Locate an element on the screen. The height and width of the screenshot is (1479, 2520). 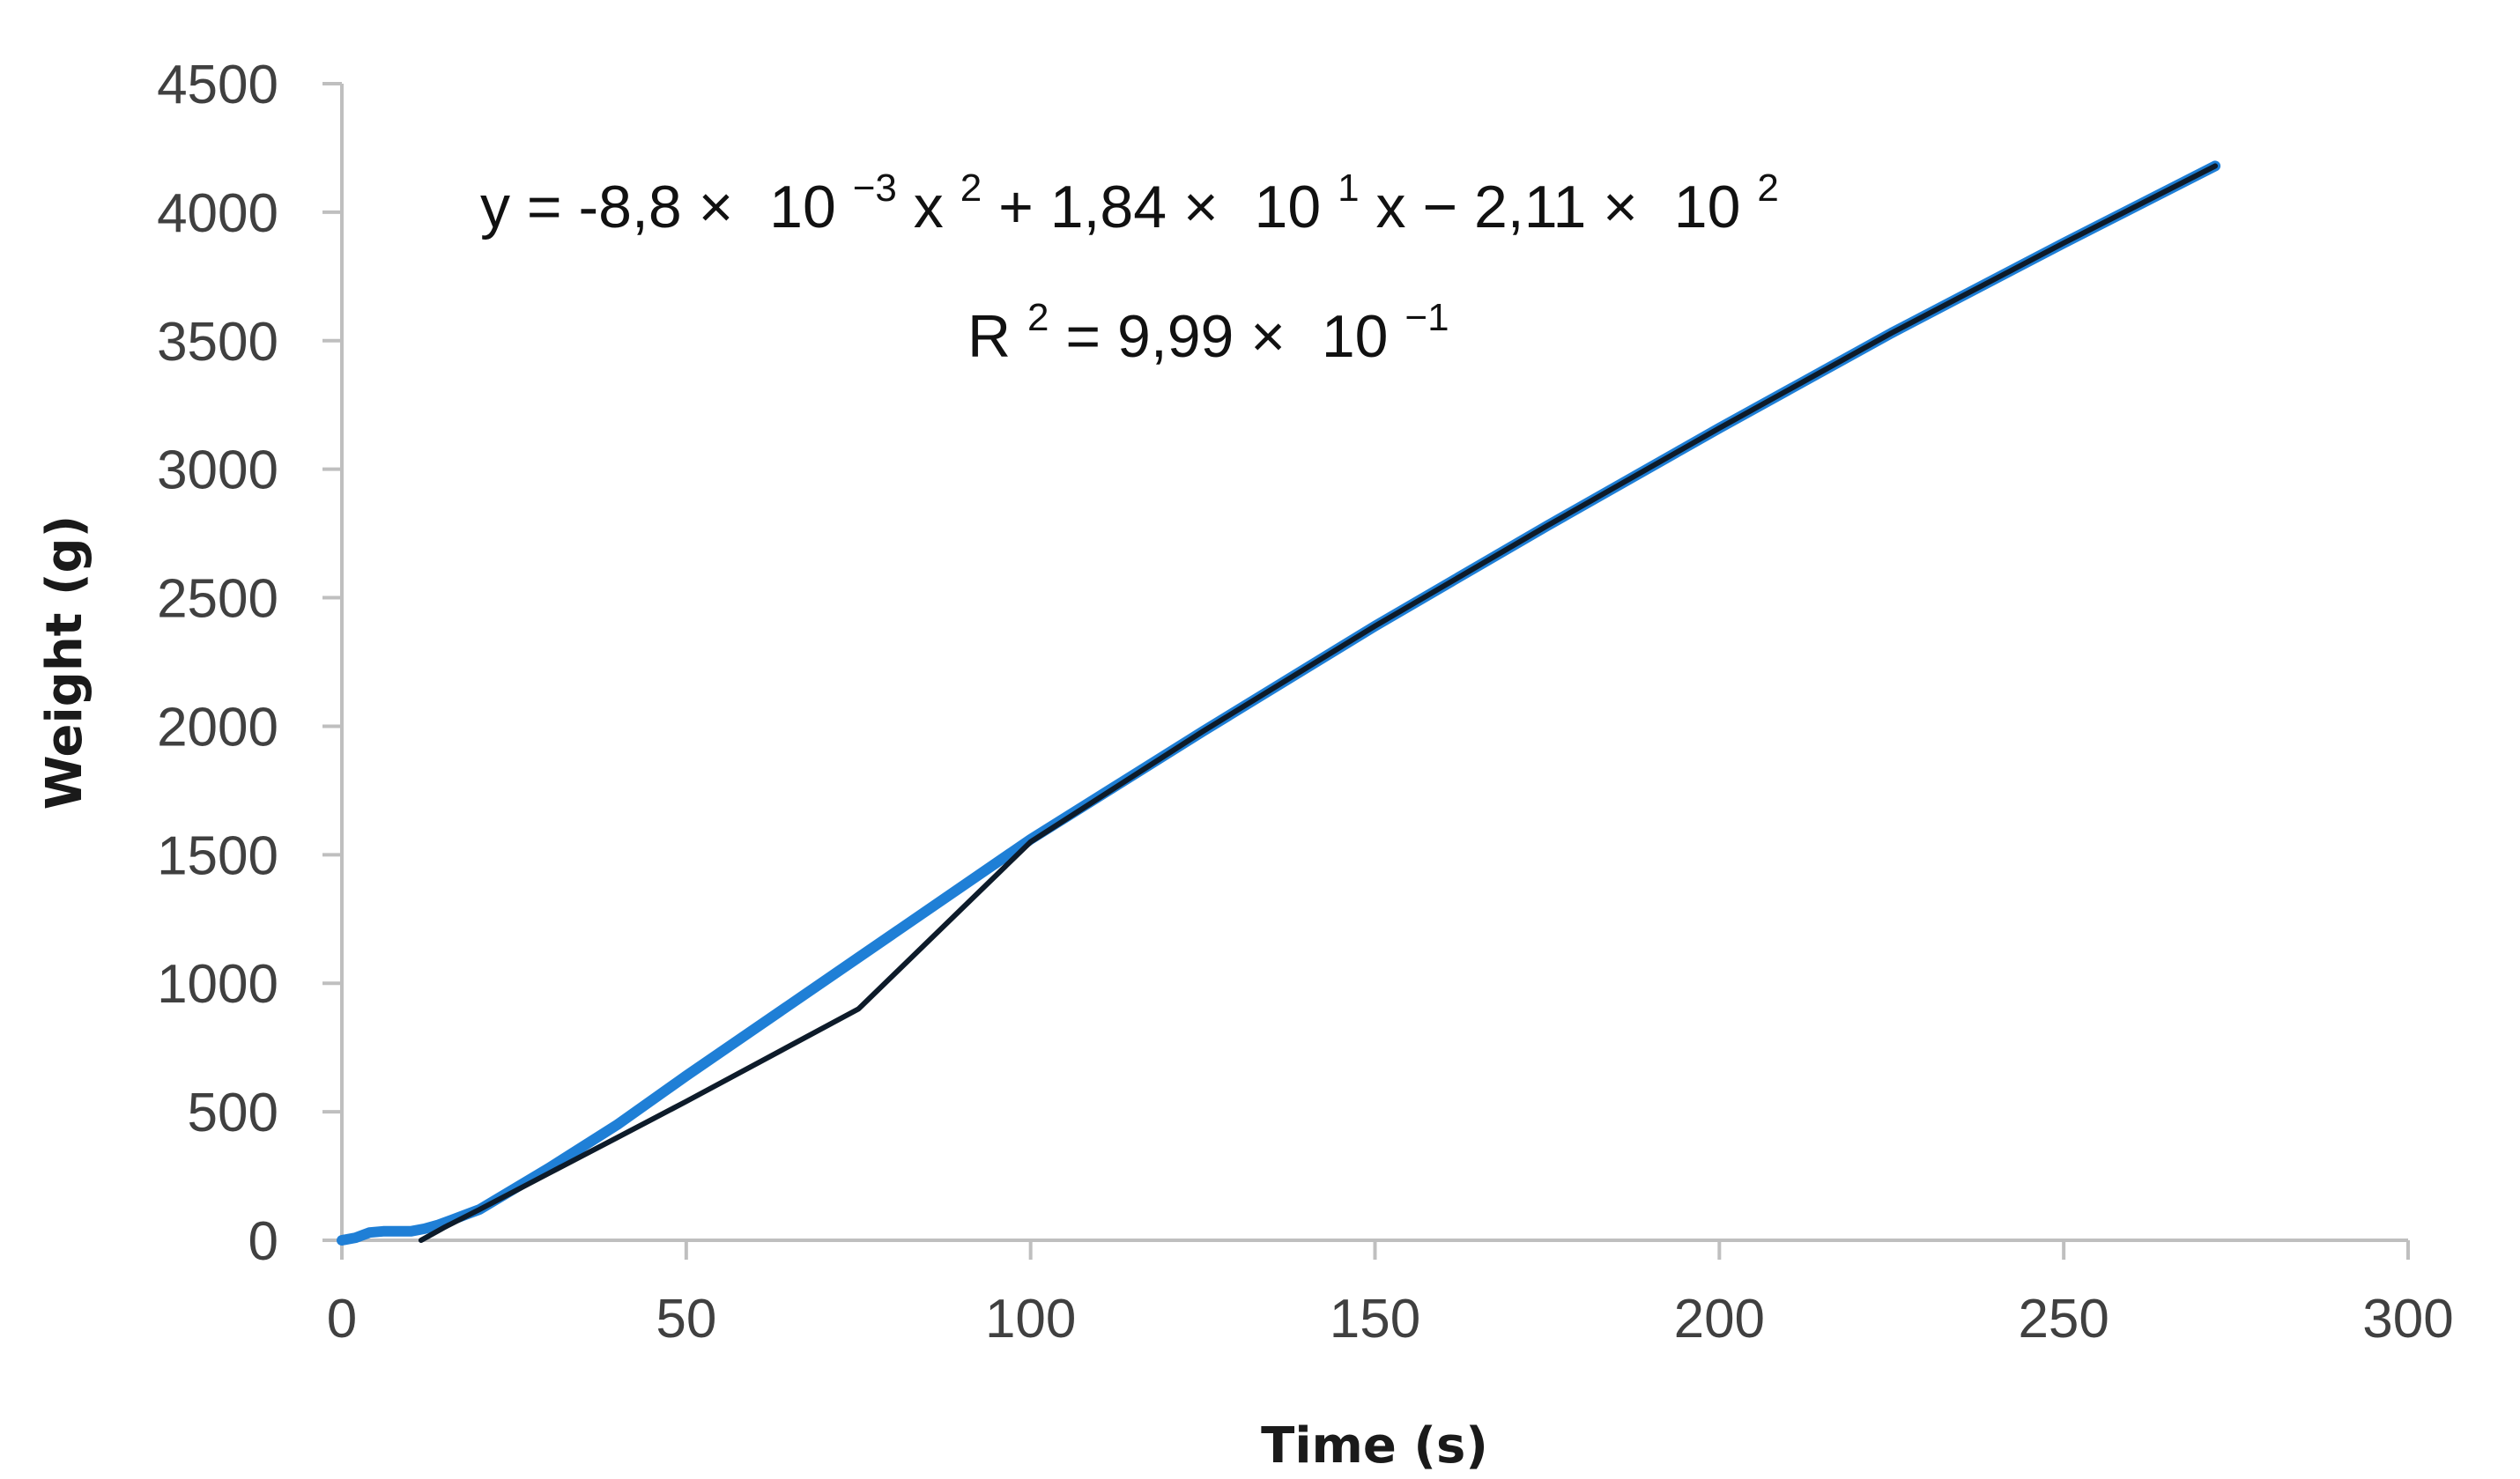
r-squared-exponent: −1 is located at coordinates (1427, 317).